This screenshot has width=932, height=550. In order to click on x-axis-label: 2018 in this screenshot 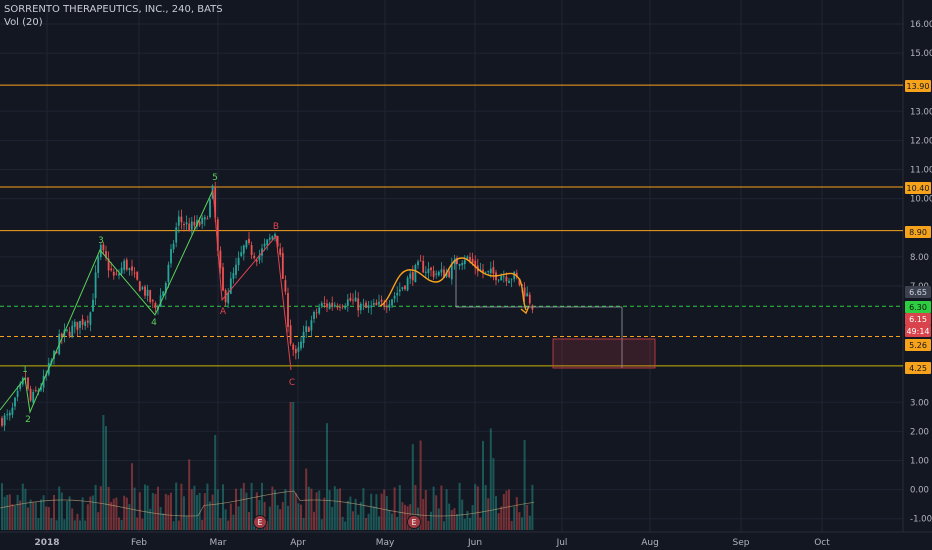, I will do `click(46, 543)`.